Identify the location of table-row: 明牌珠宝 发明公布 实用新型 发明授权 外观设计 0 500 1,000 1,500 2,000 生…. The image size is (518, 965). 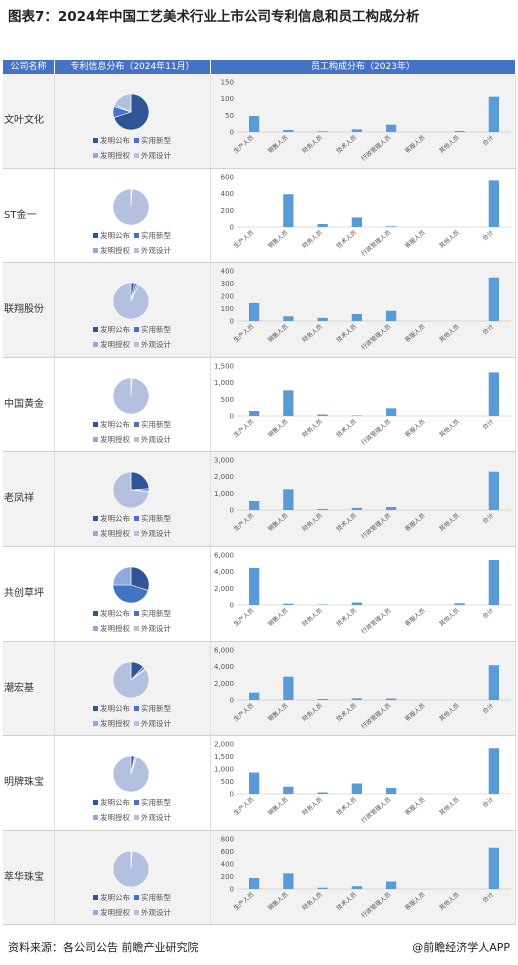
(259, 783).